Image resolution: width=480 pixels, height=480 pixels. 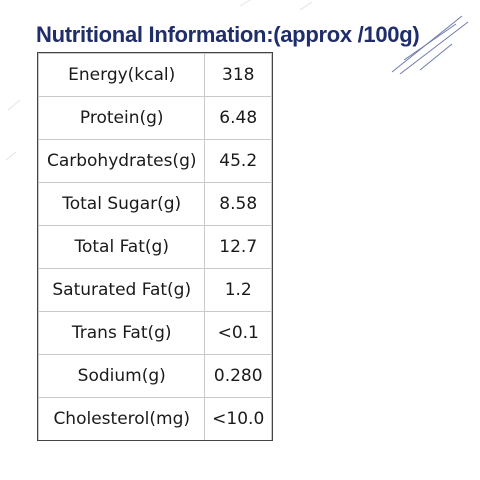 What do you see at coordinates (238, 419) in the screenshot?
I see `nutrient-value: <10.0` at bounding box center [238, 419].